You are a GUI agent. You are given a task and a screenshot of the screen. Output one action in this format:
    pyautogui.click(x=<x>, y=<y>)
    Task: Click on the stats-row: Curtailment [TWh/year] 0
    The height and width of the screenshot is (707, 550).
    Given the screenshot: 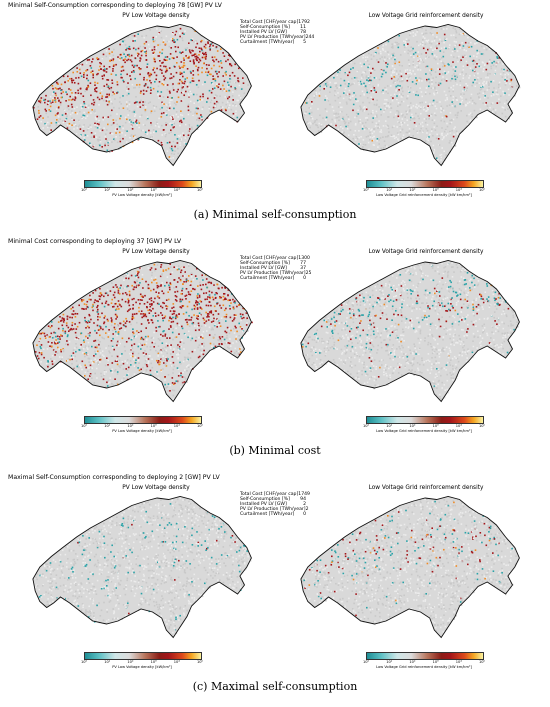 What is the action you would take?
    pyautogui.click(x=273, y=278)
    